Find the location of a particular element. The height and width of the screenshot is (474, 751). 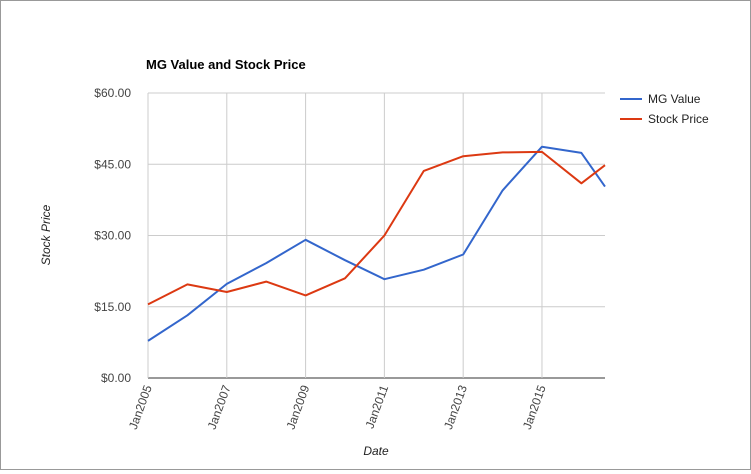

y-tick-label: $60.00 is located at coordinates (112, 93).